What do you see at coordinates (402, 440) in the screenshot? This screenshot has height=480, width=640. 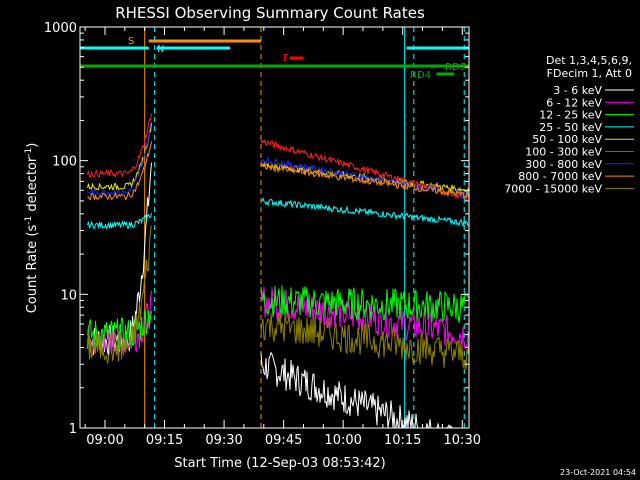 I see `x-tick-label: 10:15` at bounding box center [402, 440].